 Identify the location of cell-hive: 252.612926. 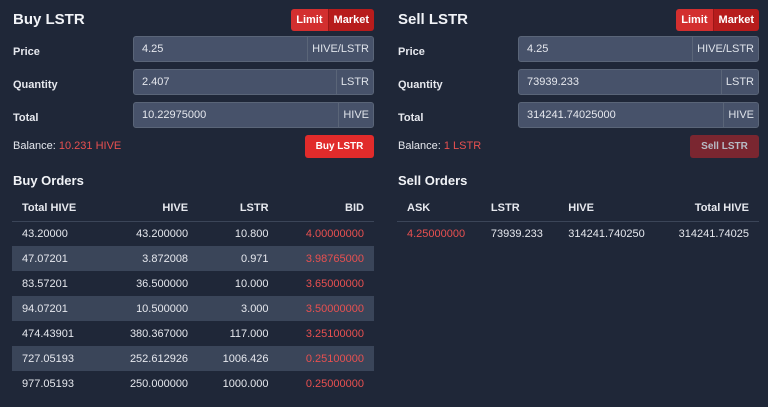
(150, 358).